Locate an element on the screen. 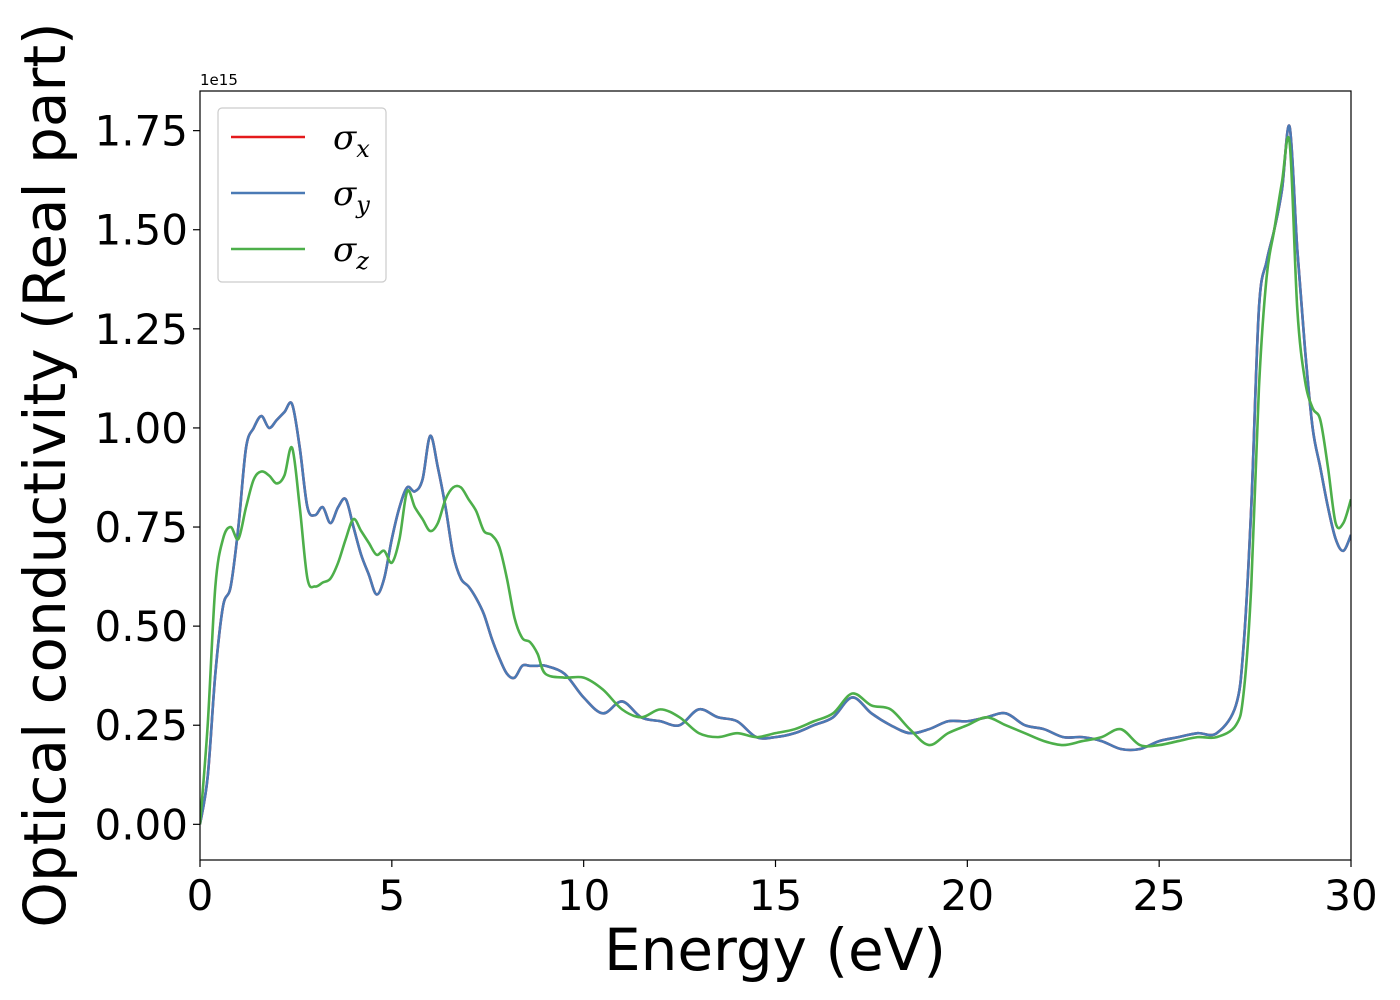 The image size is (1400, 1000). y-tick-label: 0.00 is located at coordinates (141, 824).